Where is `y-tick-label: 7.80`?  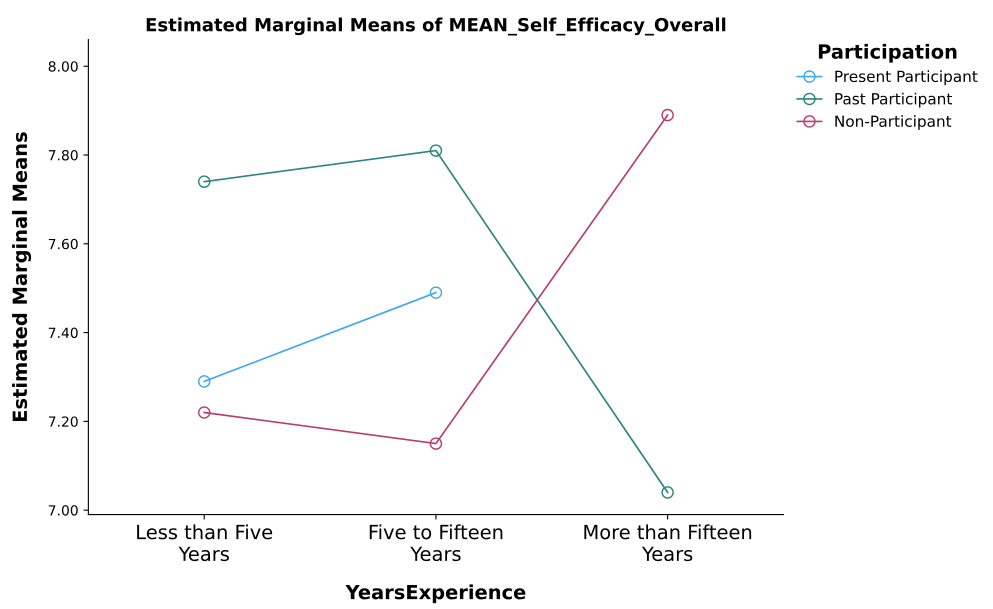 y-tick-label: 7.80 is located at coordinates (63, 155).